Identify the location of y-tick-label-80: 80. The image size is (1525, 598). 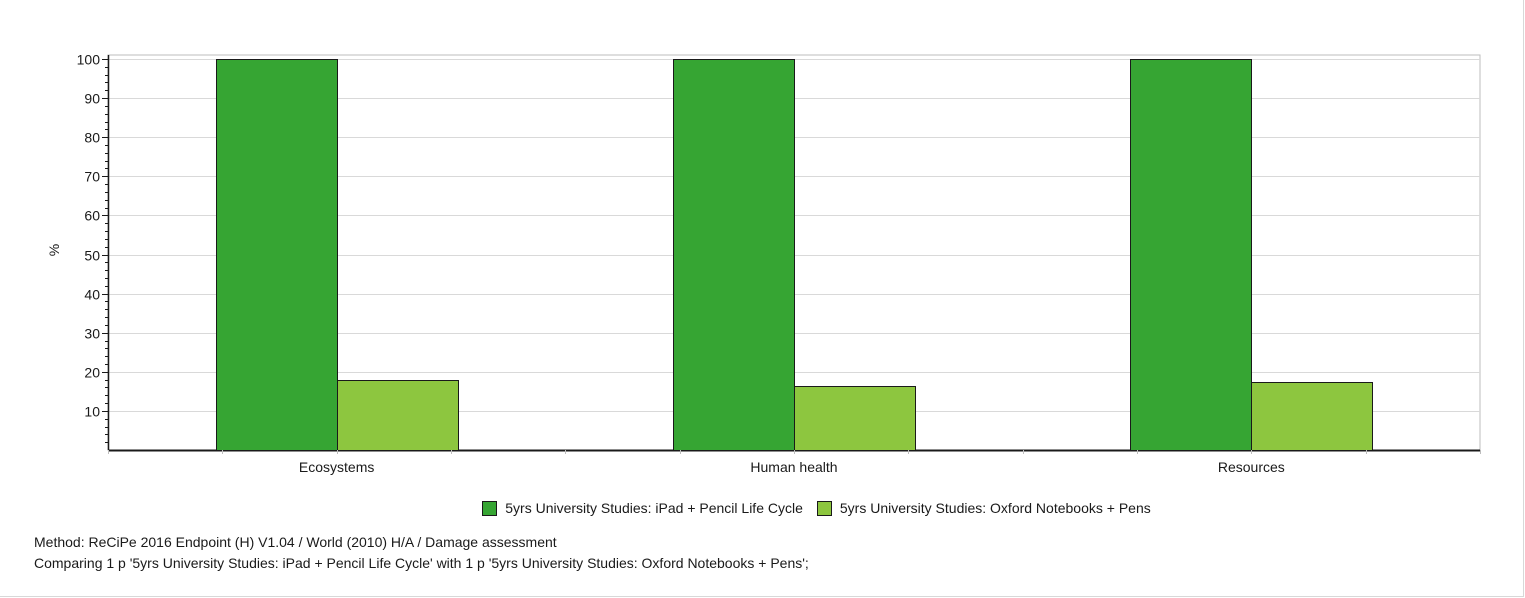
(92, 138).